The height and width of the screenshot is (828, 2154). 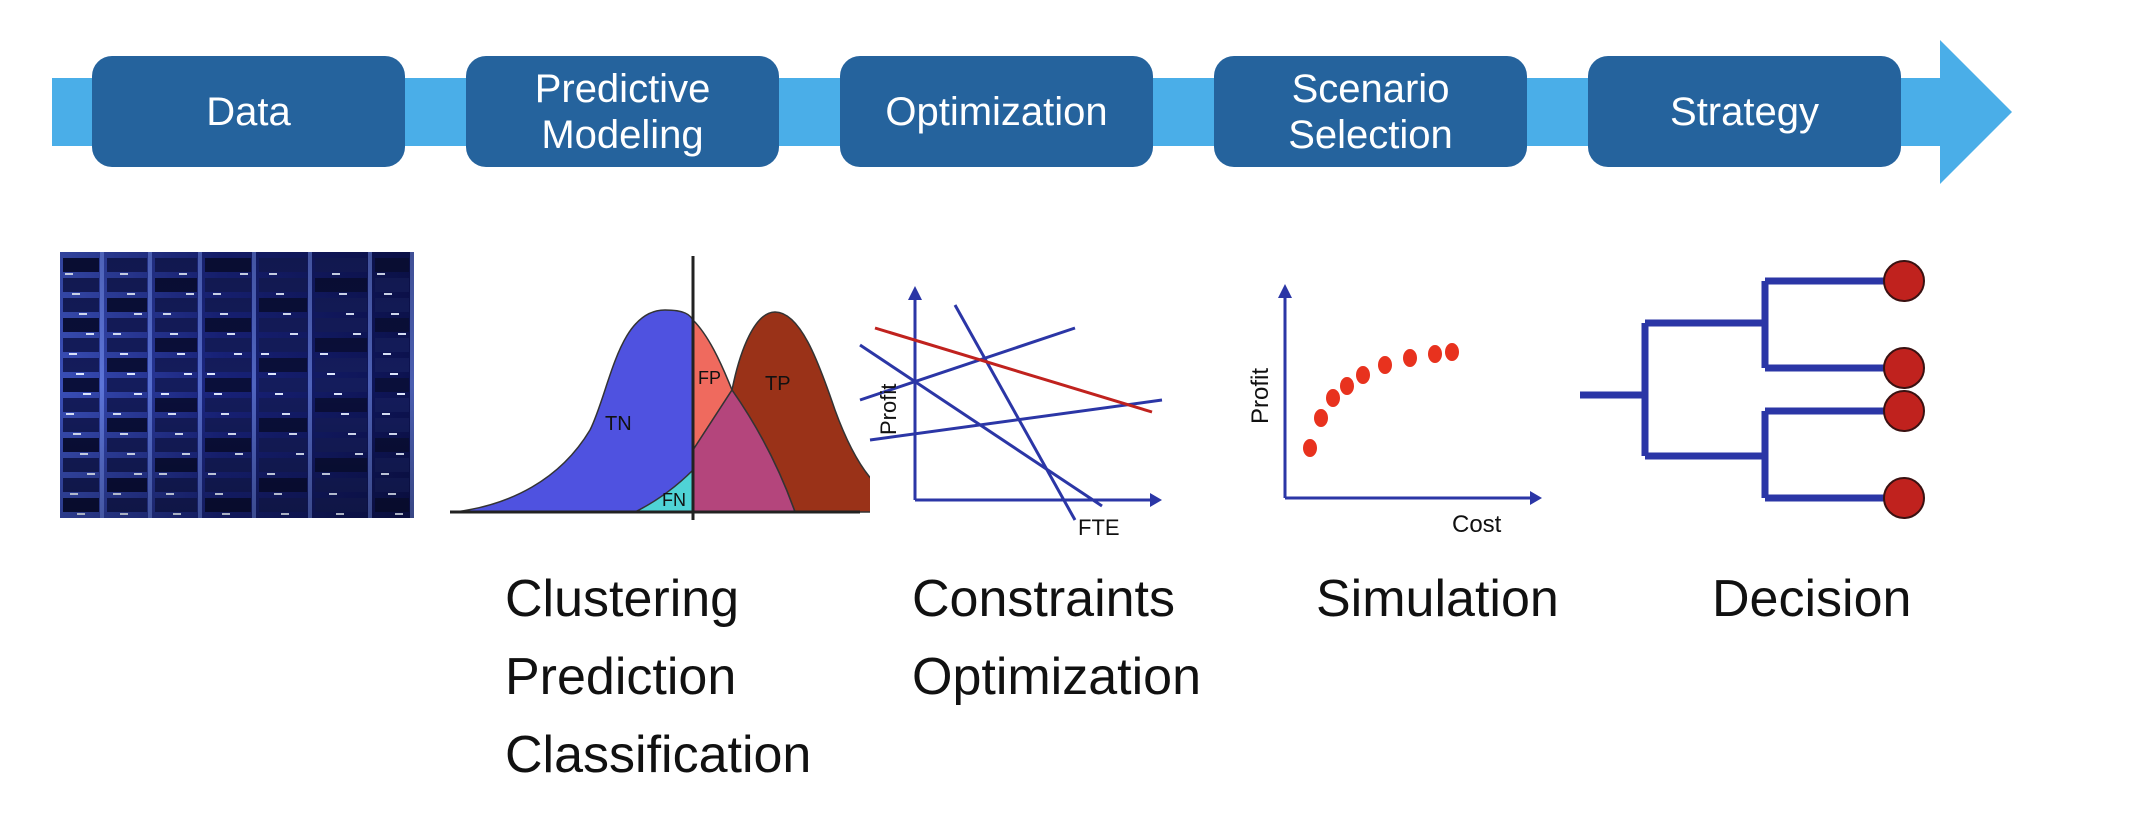 I want to click on caption-optimization-line-1: Constraints, so click(x=1043, y=599).